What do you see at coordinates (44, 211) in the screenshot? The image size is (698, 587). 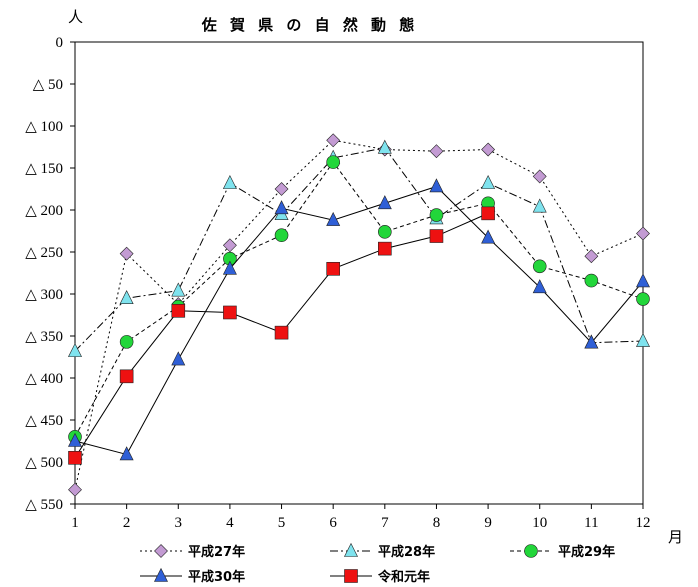 I see `y-tick-label: △ 200` at bounding box center [44, 211].